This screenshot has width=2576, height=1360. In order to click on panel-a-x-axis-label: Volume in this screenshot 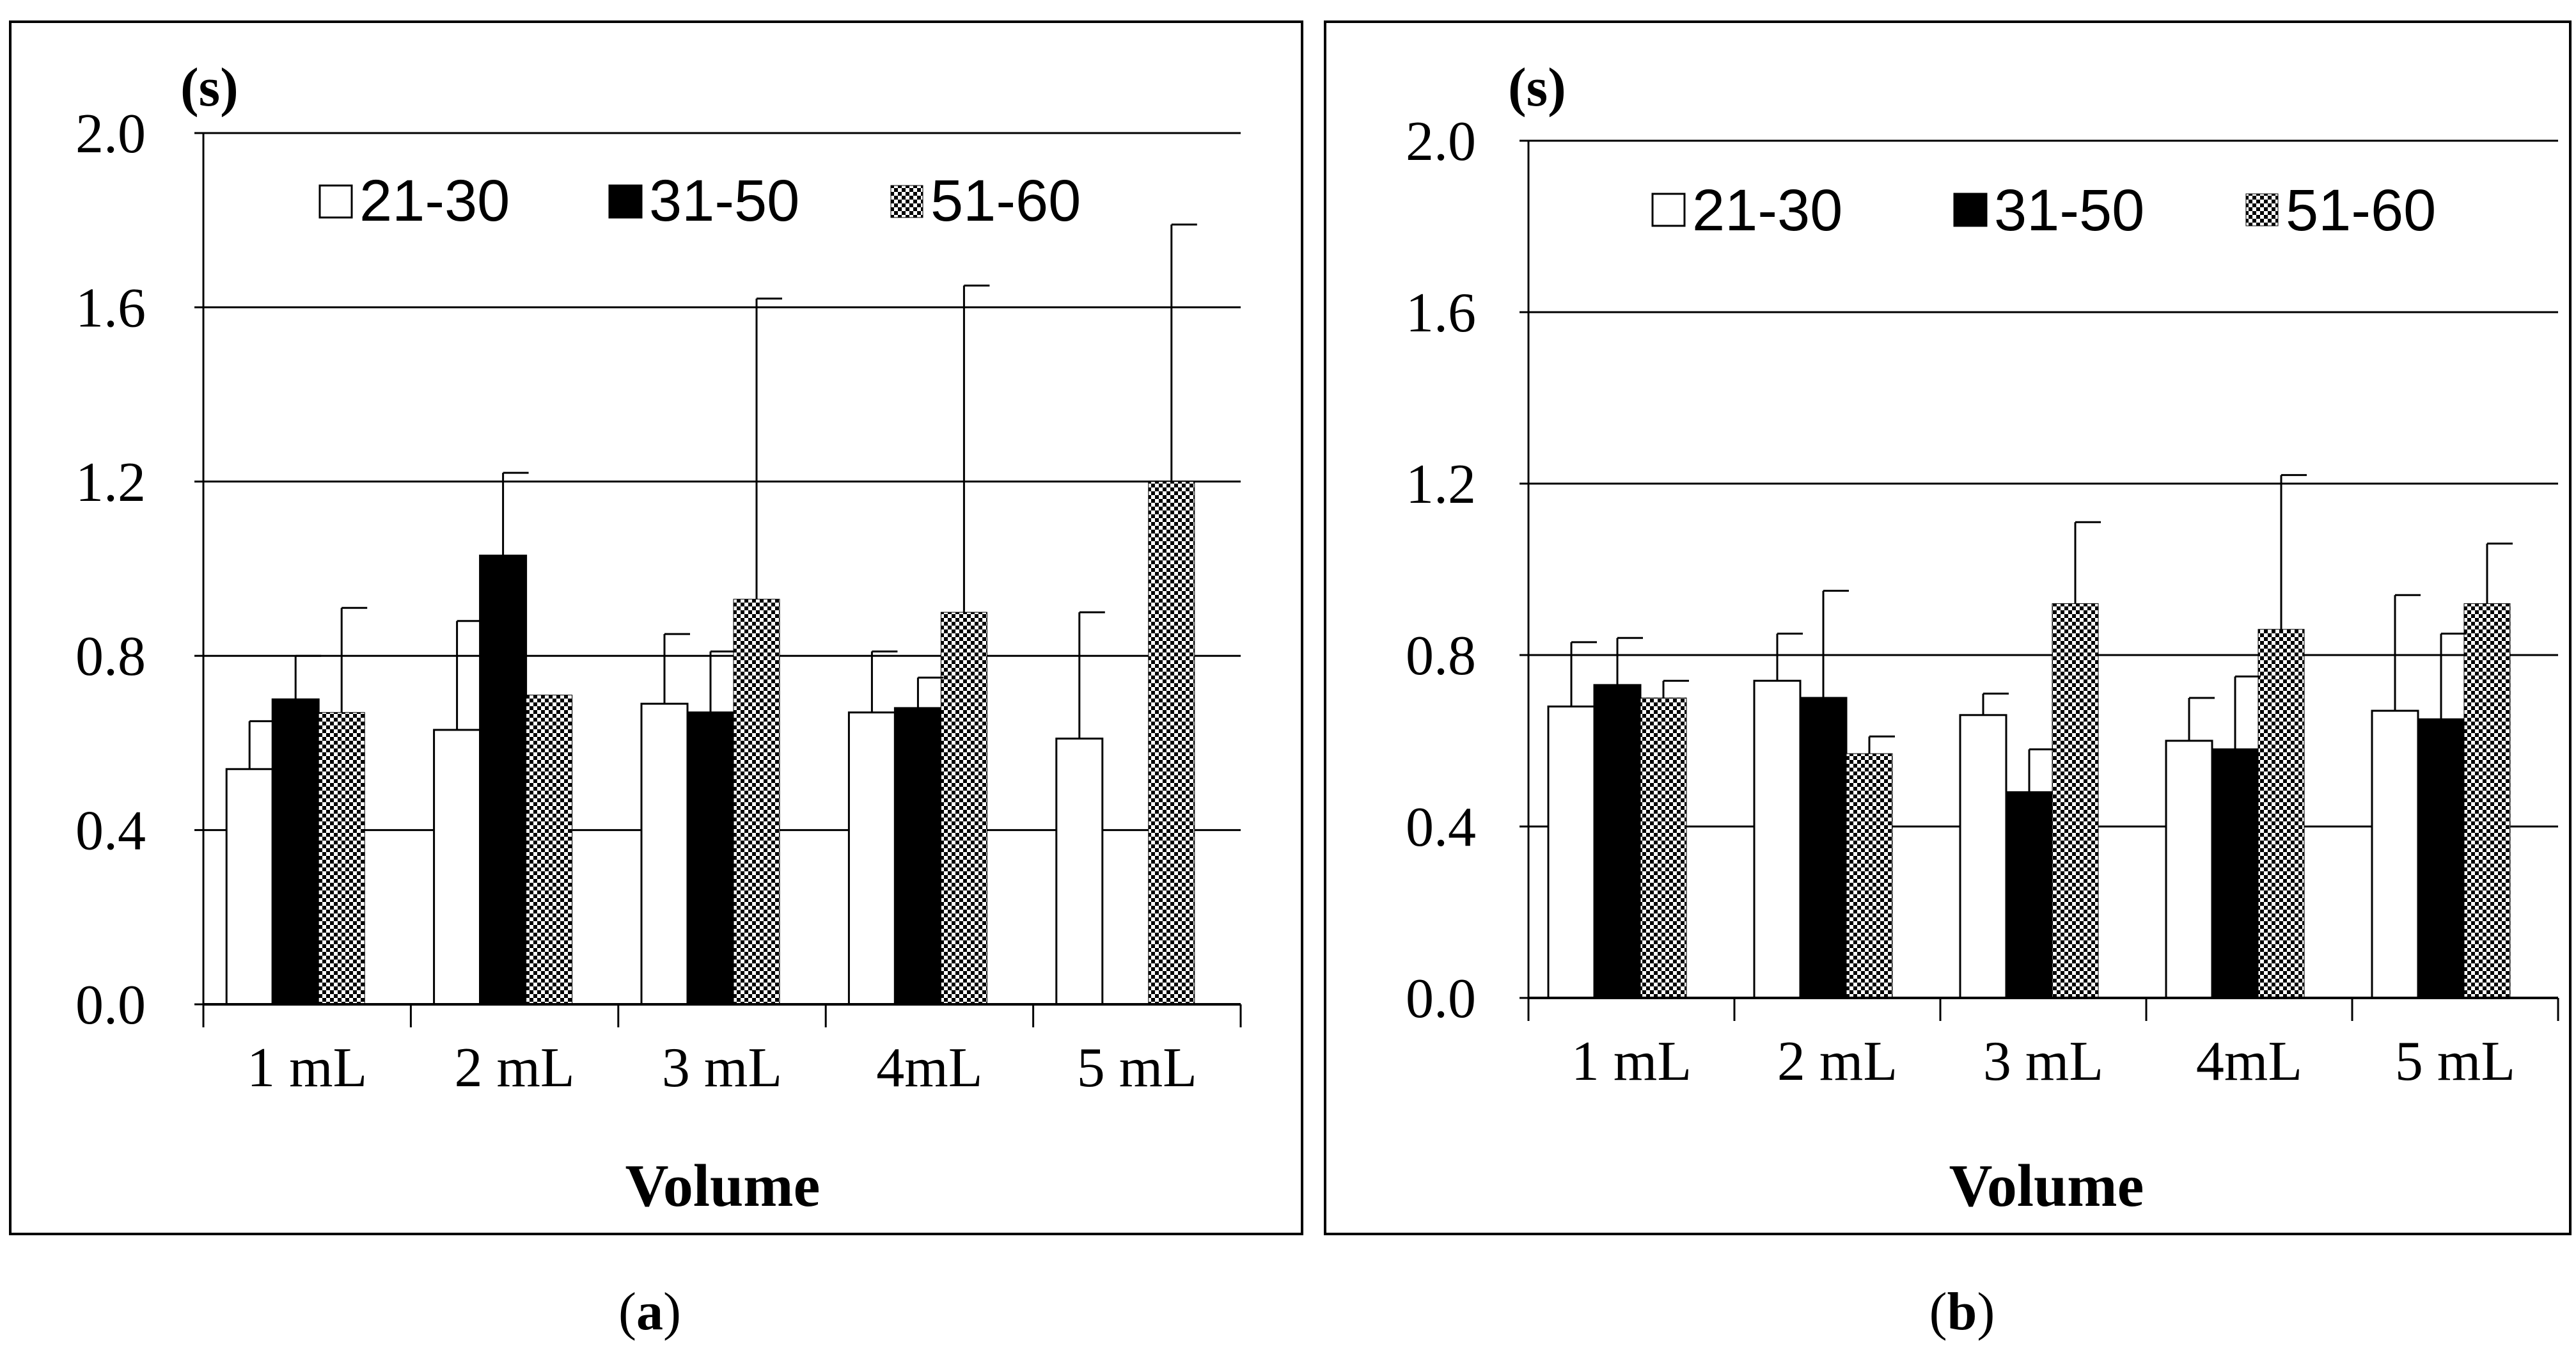, I will do `click(723, 1186)`.